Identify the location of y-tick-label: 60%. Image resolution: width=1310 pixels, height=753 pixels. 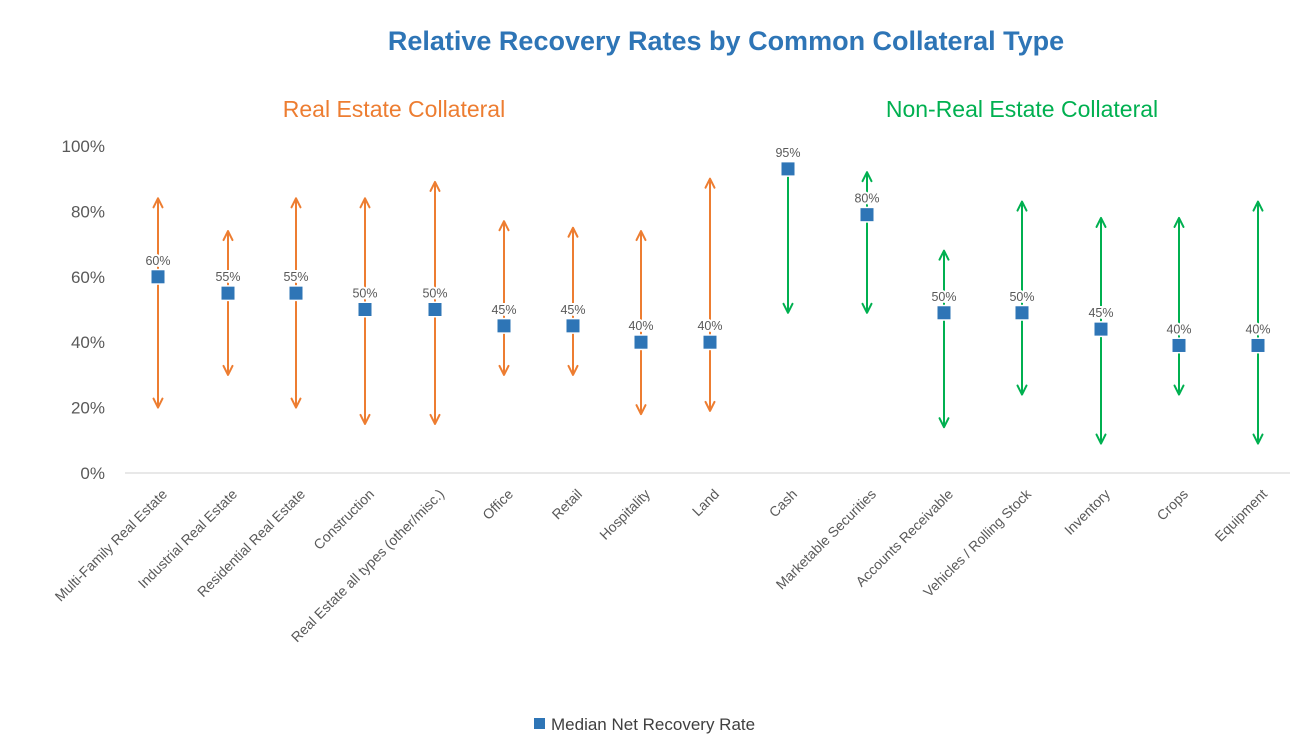
(88, 277).